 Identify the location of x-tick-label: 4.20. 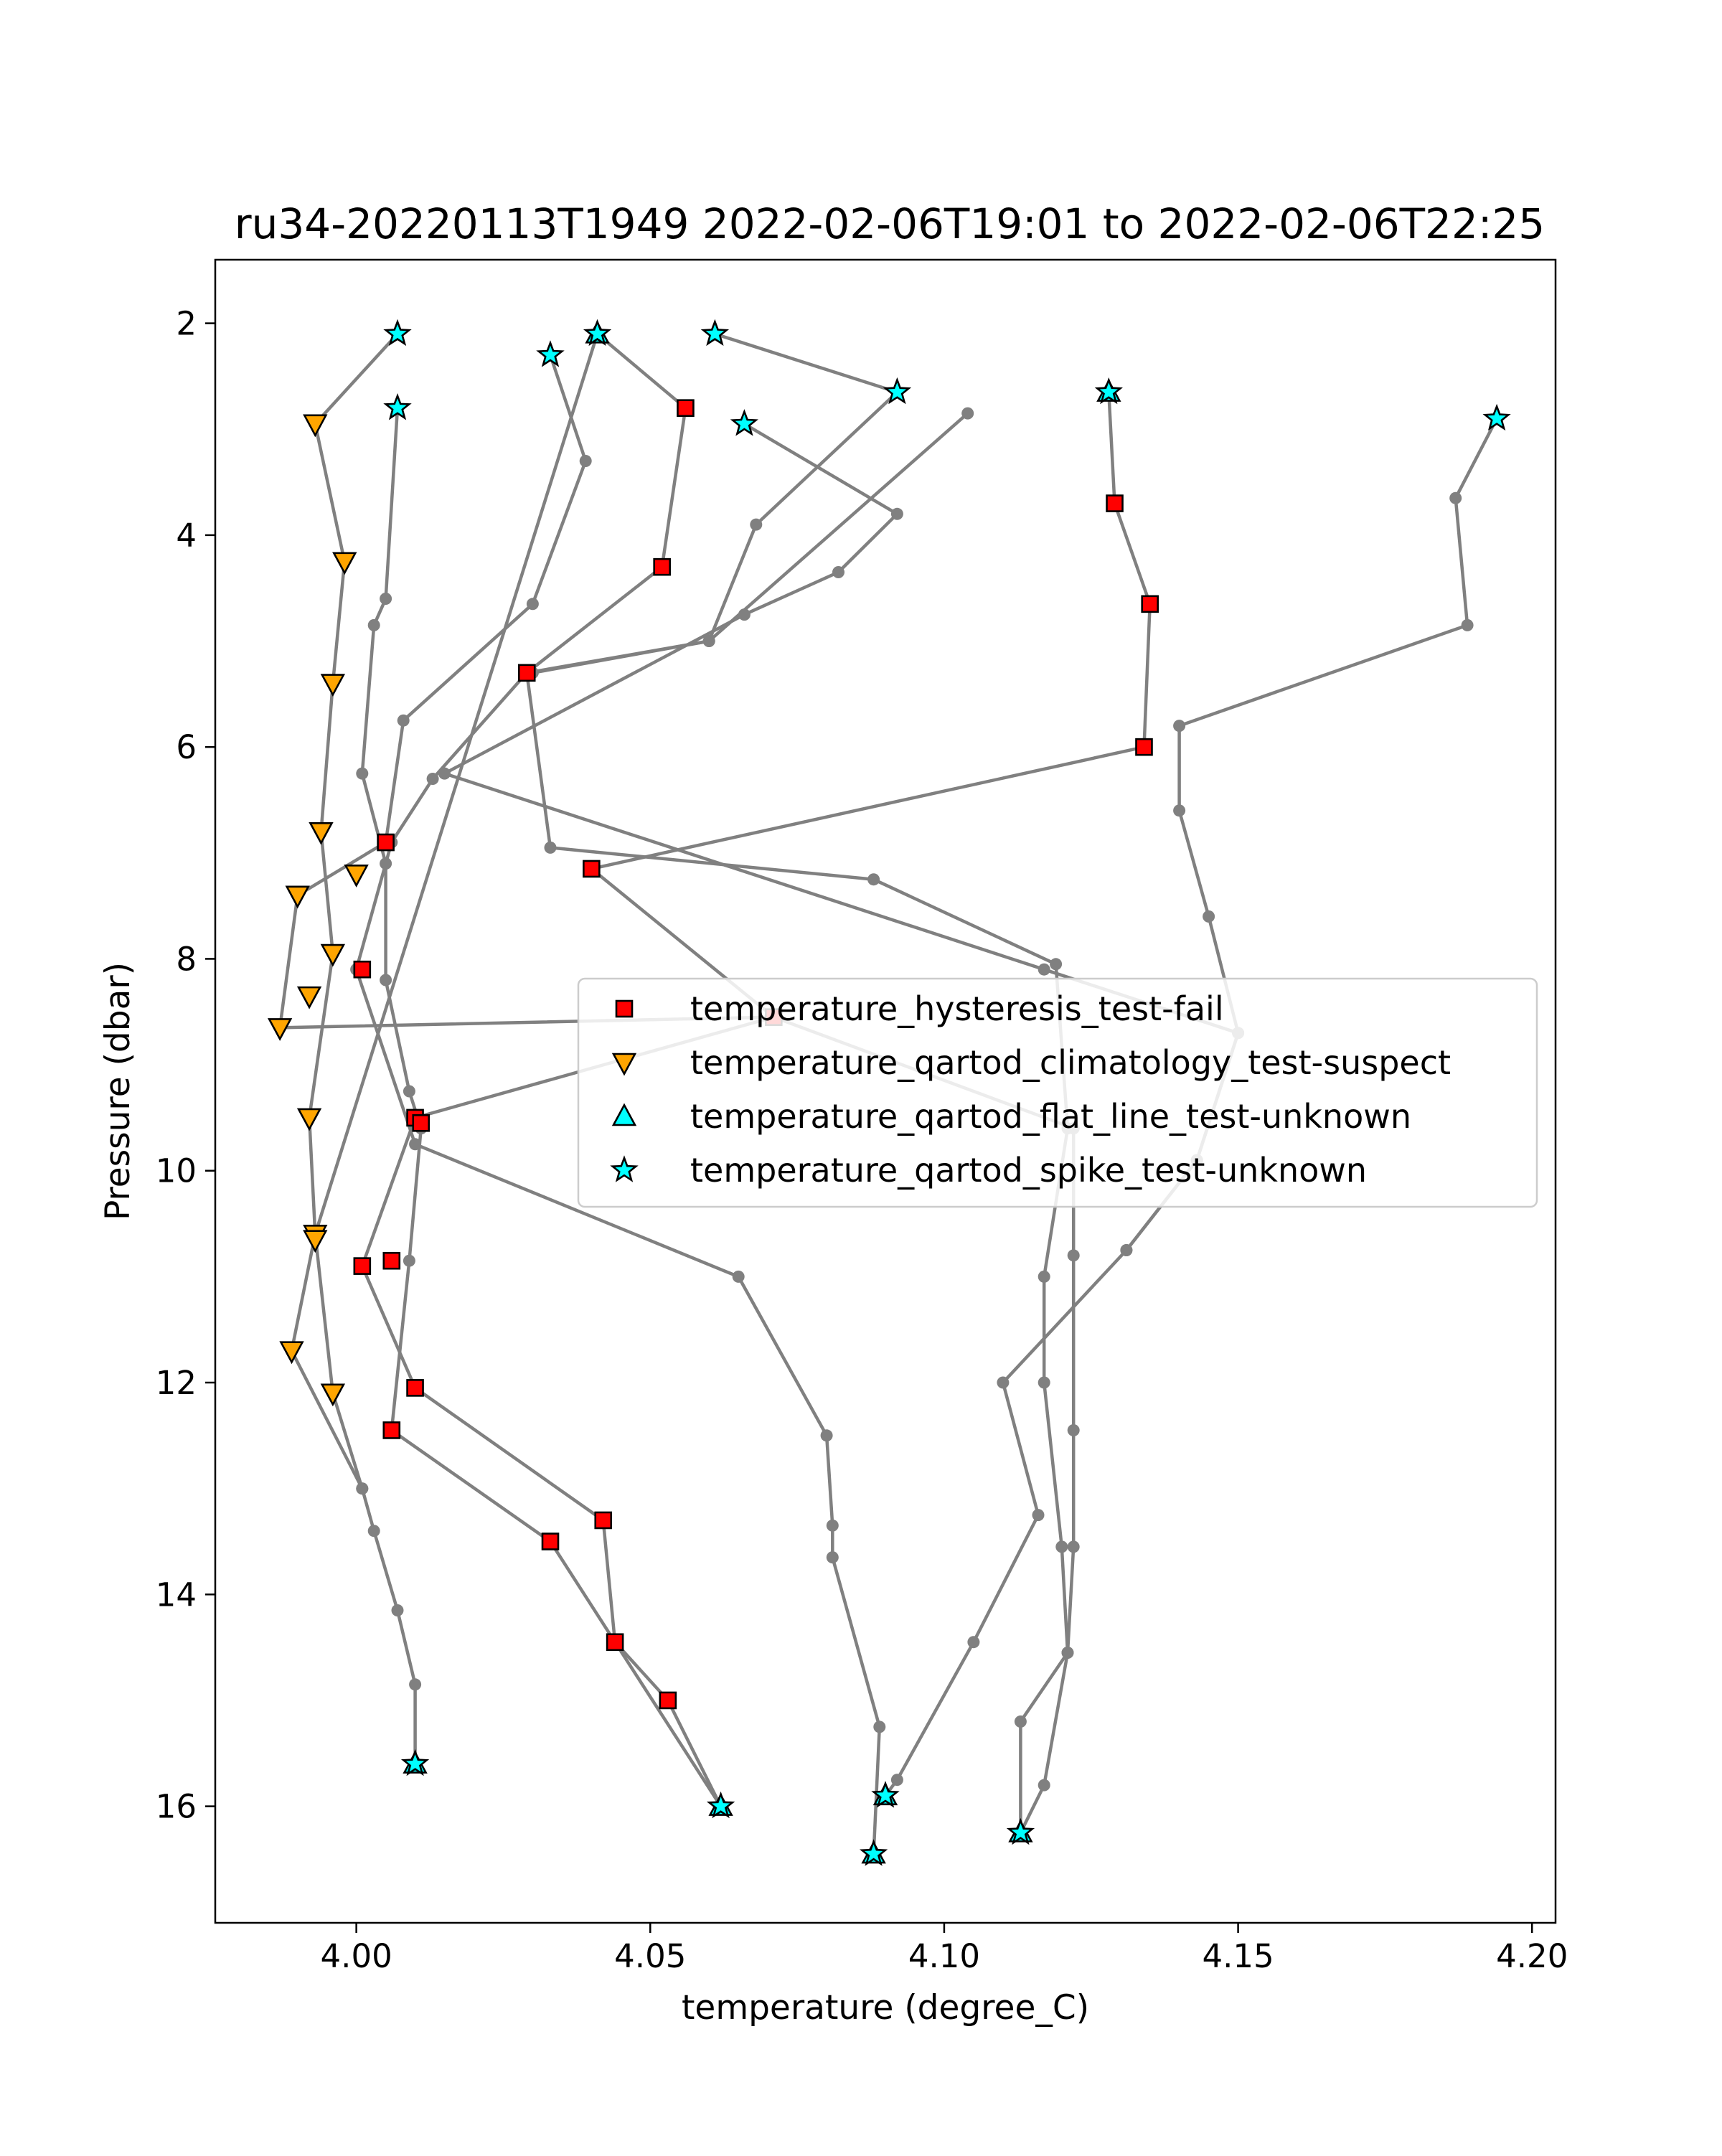
(1532, 1956).